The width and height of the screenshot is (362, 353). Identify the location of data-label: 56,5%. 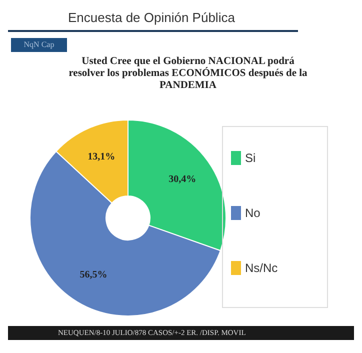
(94, 275).